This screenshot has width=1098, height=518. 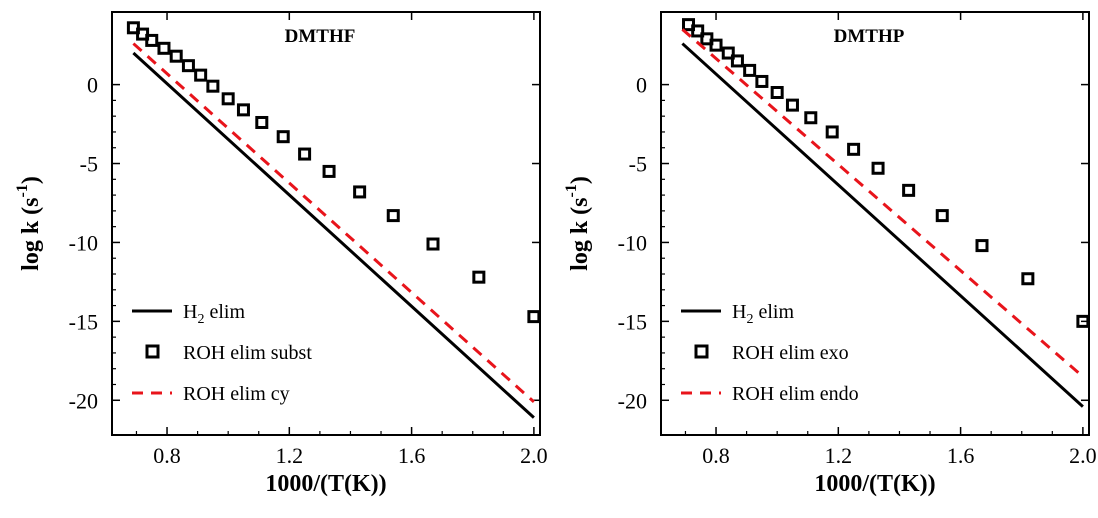 I want to click on dmthp-x-axis-label: 1000/(T(K)), so click(x=874, y=484).